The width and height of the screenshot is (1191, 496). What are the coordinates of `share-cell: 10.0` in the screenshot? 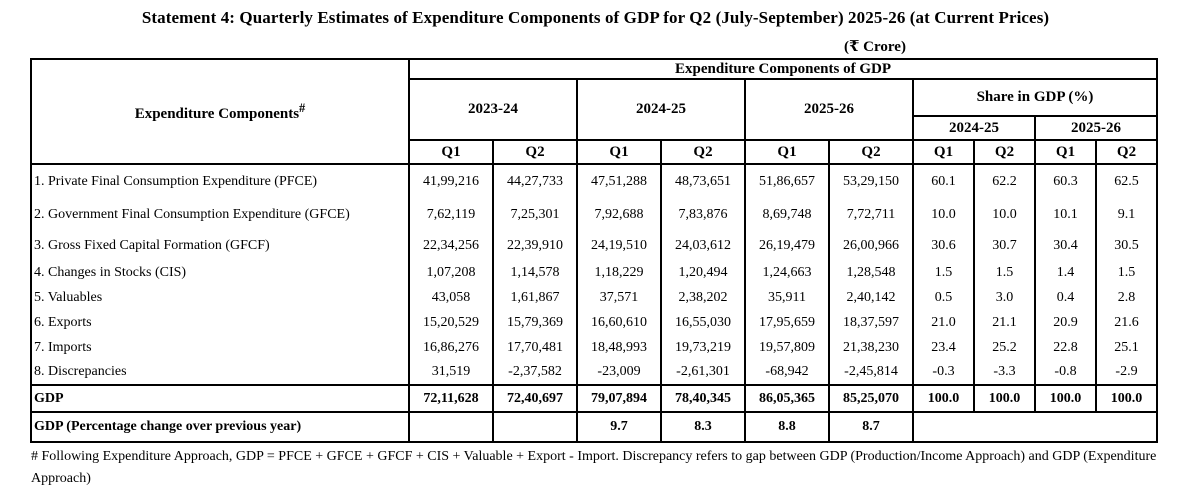 It's located at (943, 215).